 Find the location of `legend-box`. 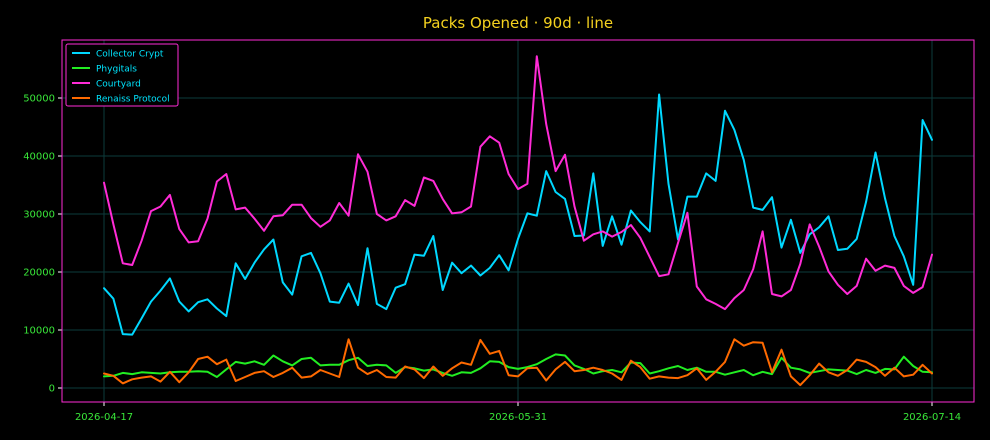

legend-box is located at coordinates (122, 75).